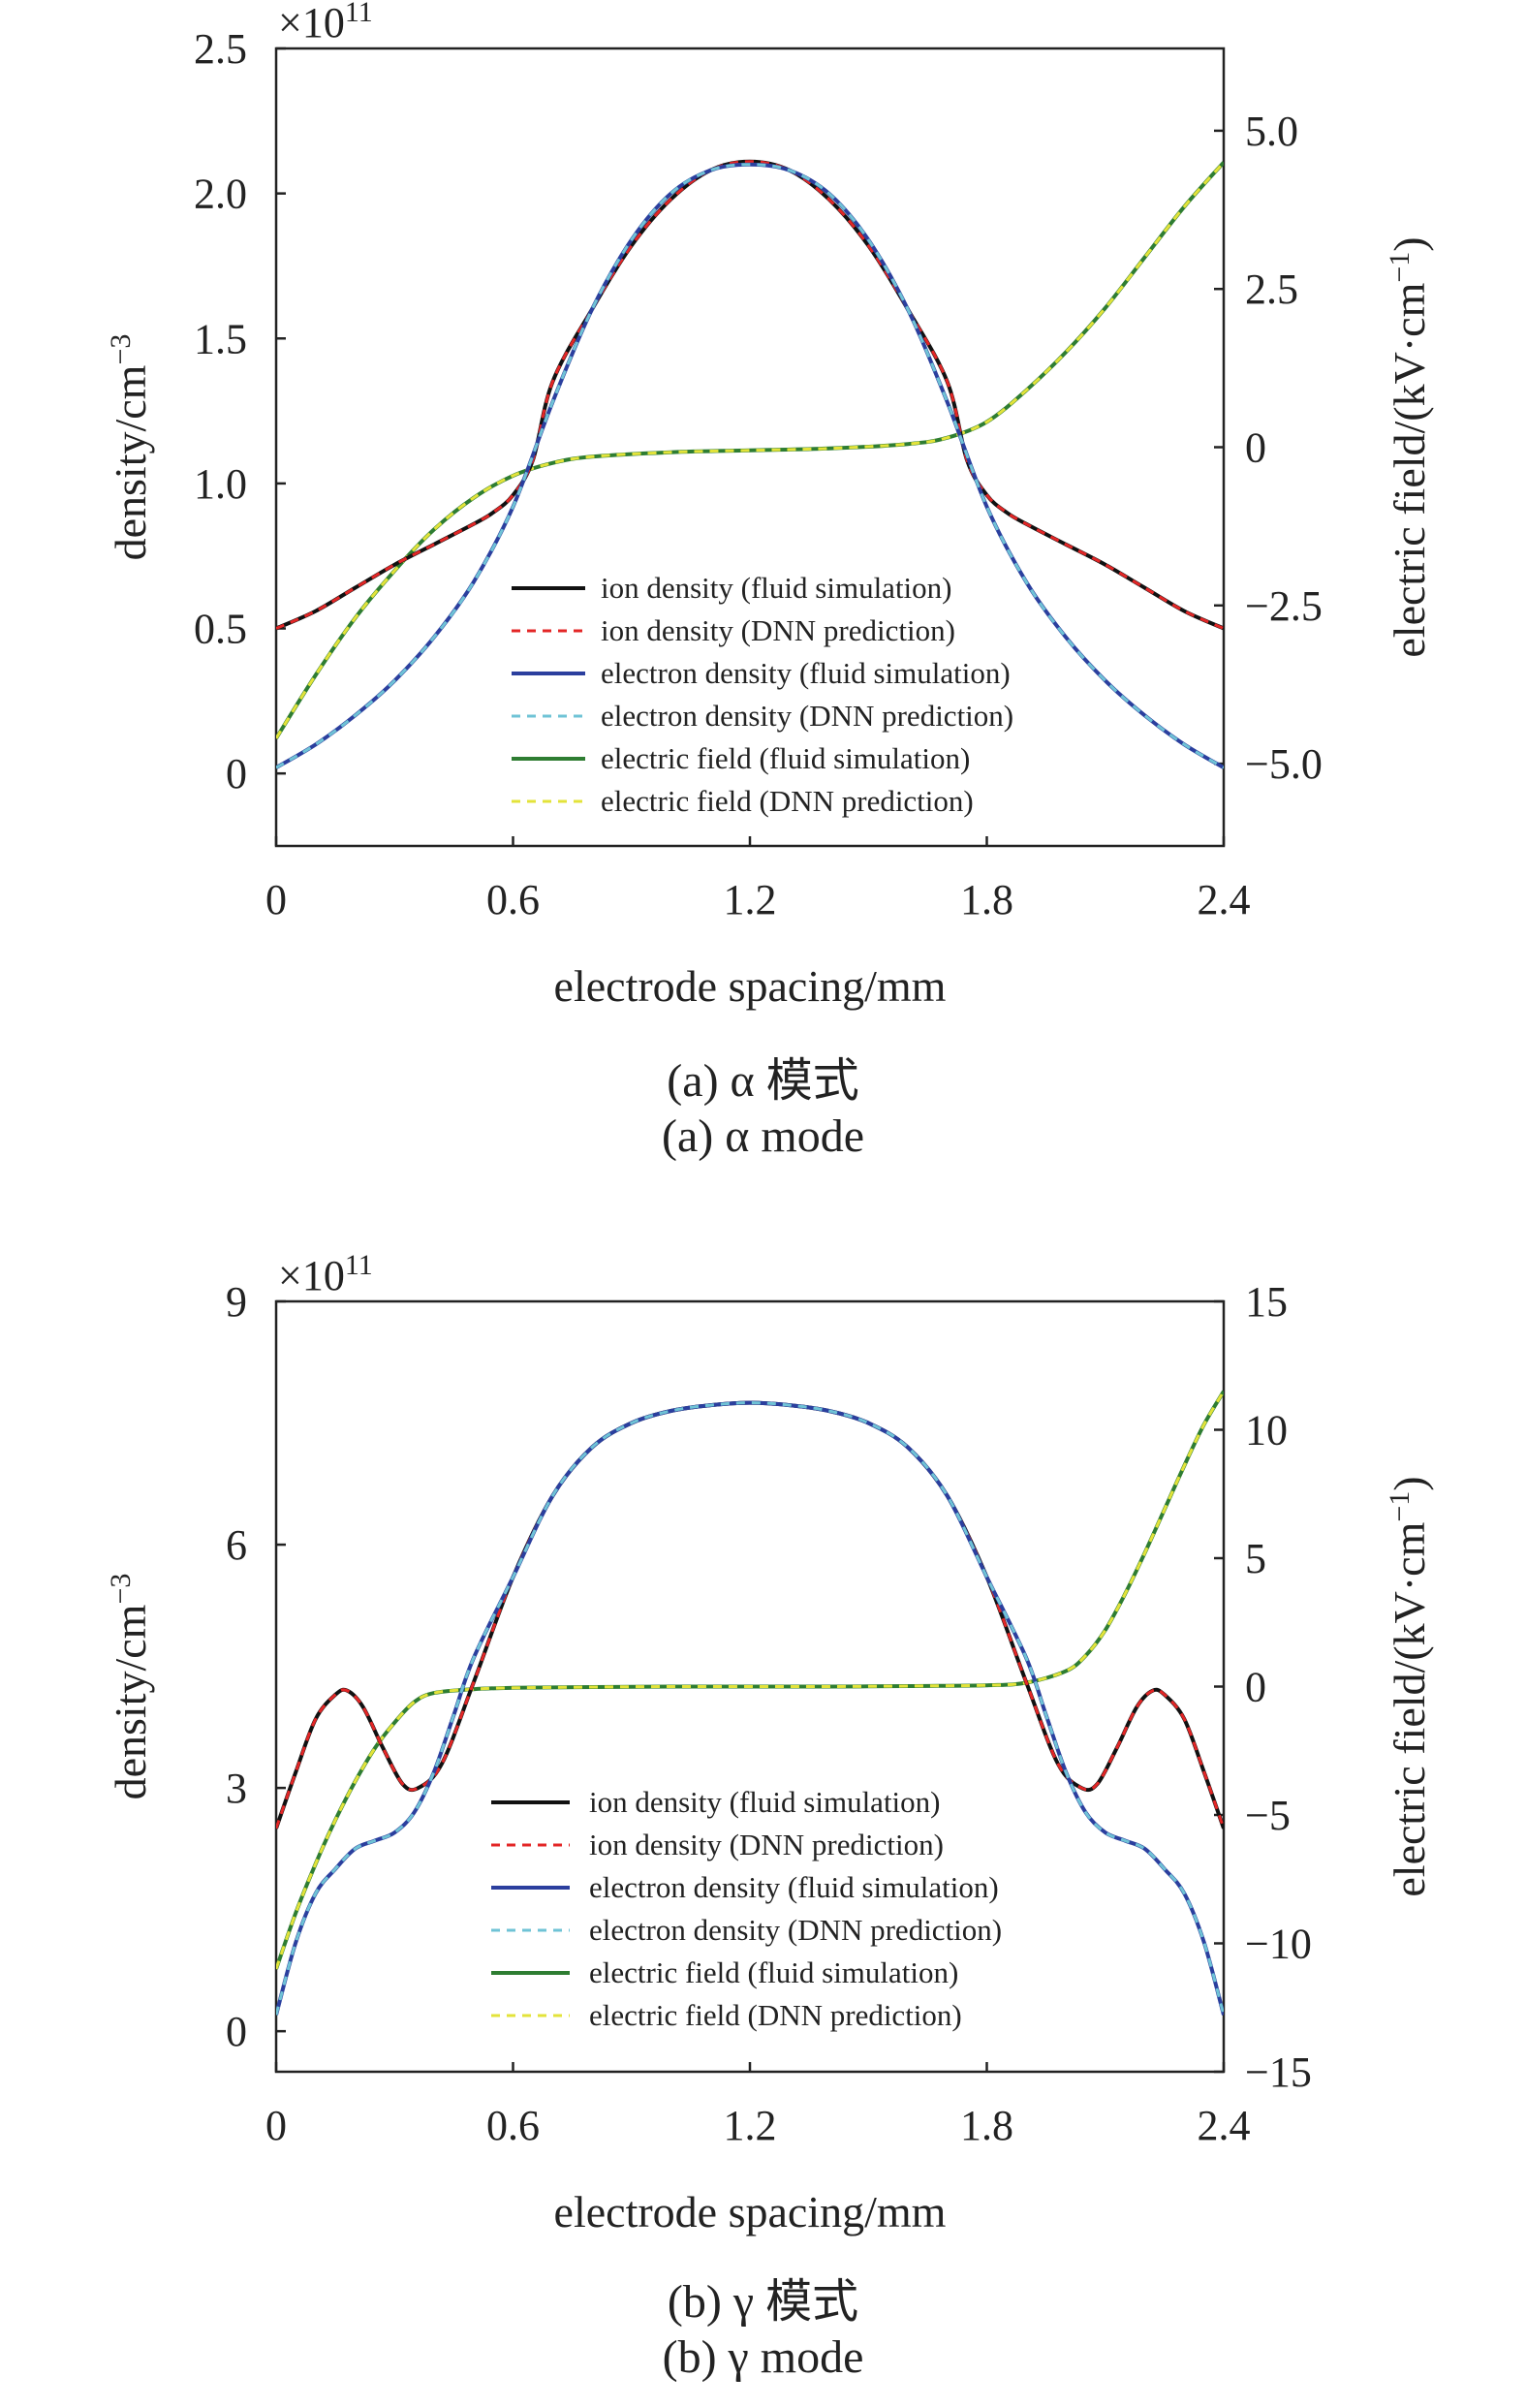 This screenshot has height=2408, width=1526. What do you see at coordinates (1278, 1945) in the screenshot?
I see `y2-tick-label: −10` at bounding box center [1278, 1945].